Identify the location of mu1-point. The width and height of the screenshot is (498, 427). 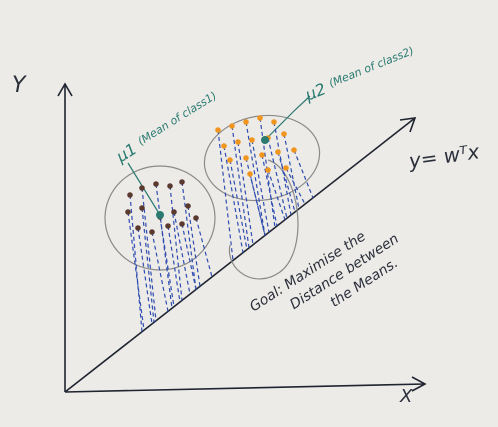
(160, 215).